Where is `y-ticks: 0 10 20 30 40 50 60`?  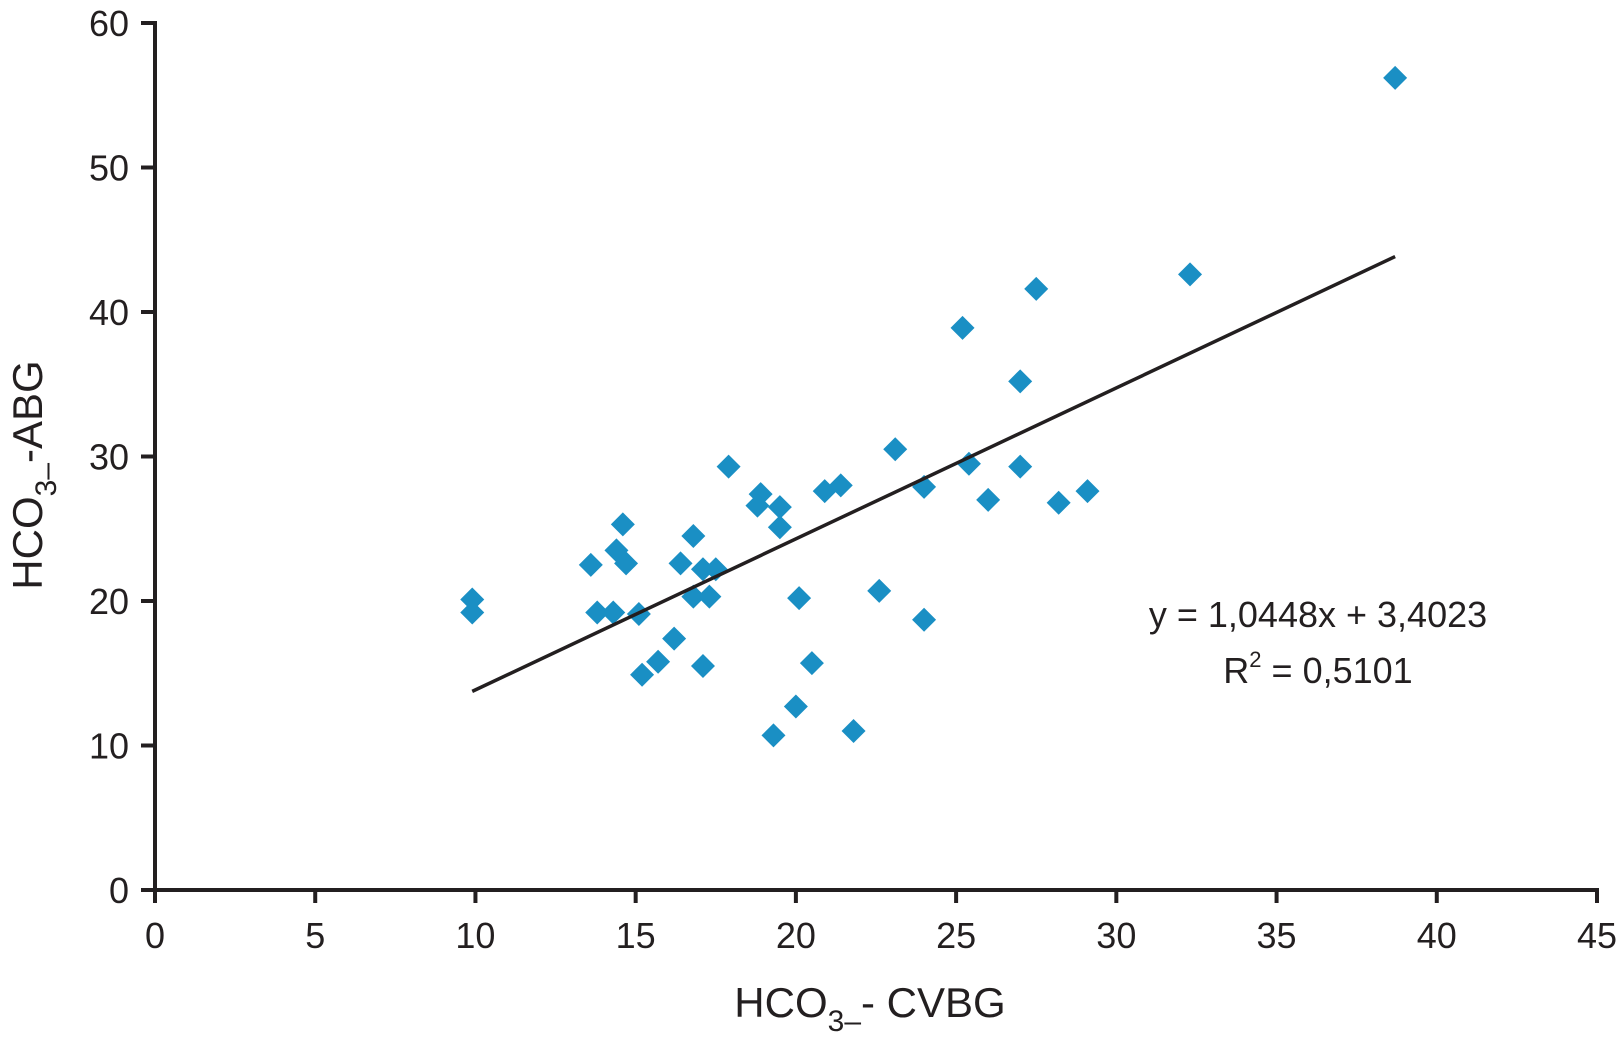
y-ticks: 0 10 20 30 40 50 60 is located at coordinates (122, 457).